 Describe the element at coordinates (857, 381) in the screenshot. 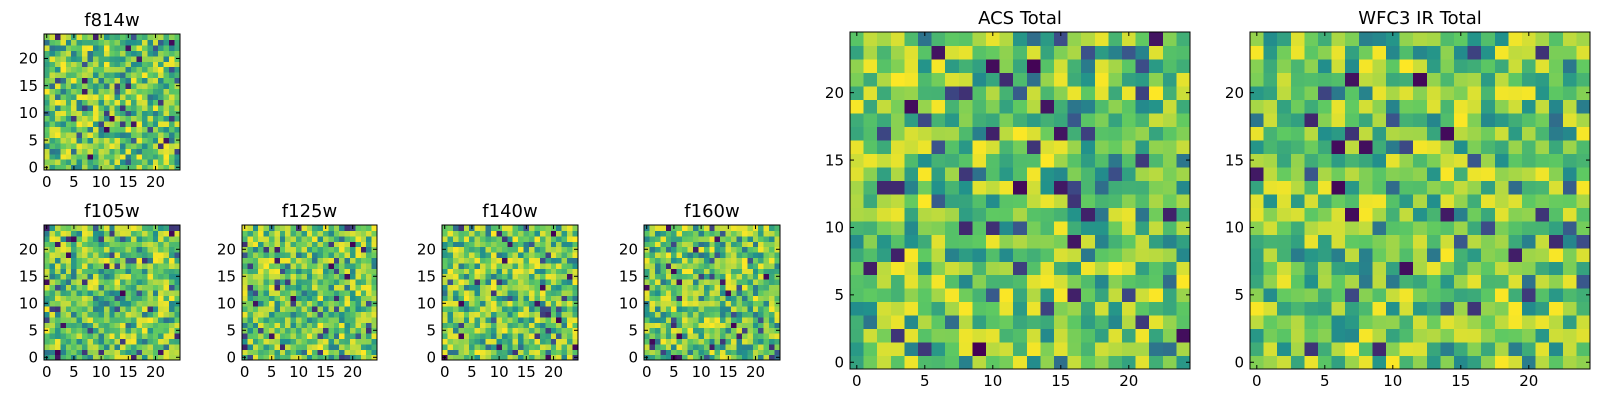

I see `x-tick-label: 0` at that location.